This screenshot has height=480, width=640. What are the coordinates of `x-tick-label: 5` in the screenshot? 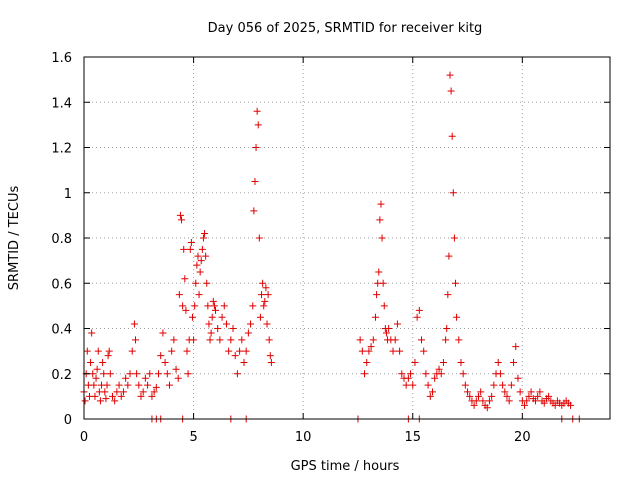 It's located at (193, 437).